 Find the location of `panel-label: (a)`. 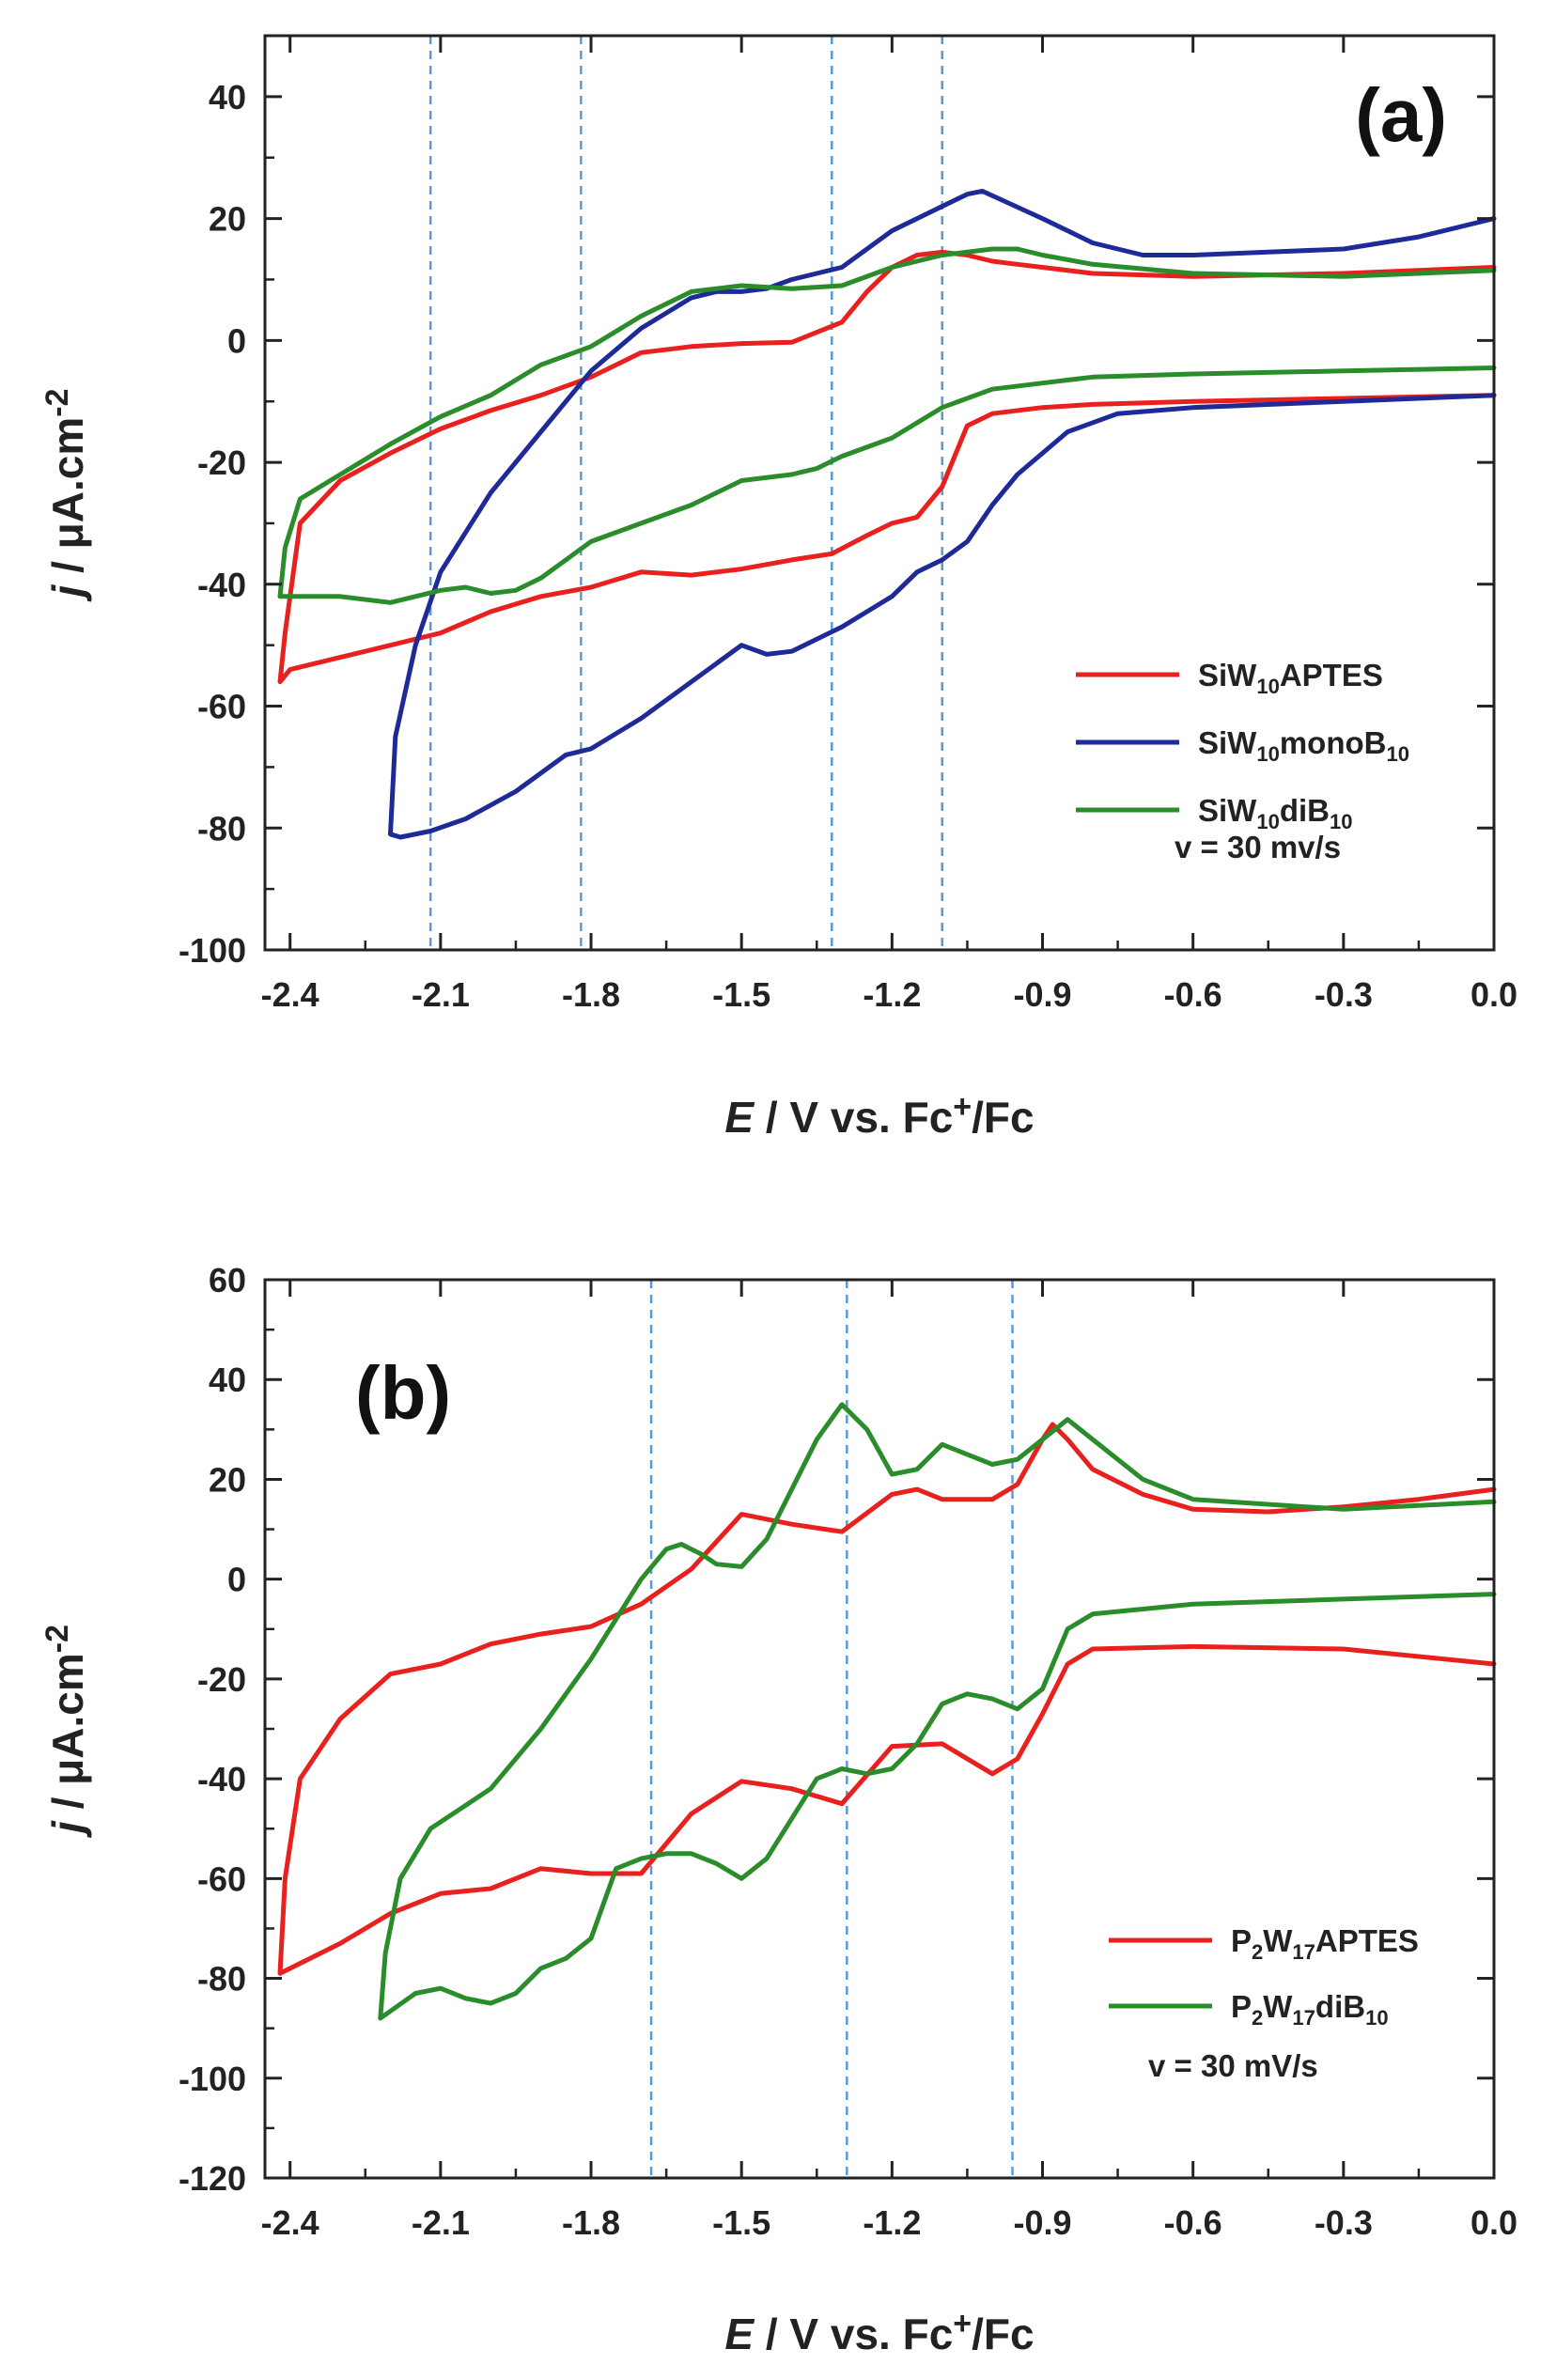

panel-label: (a) is located at coordinates (1401, 115).